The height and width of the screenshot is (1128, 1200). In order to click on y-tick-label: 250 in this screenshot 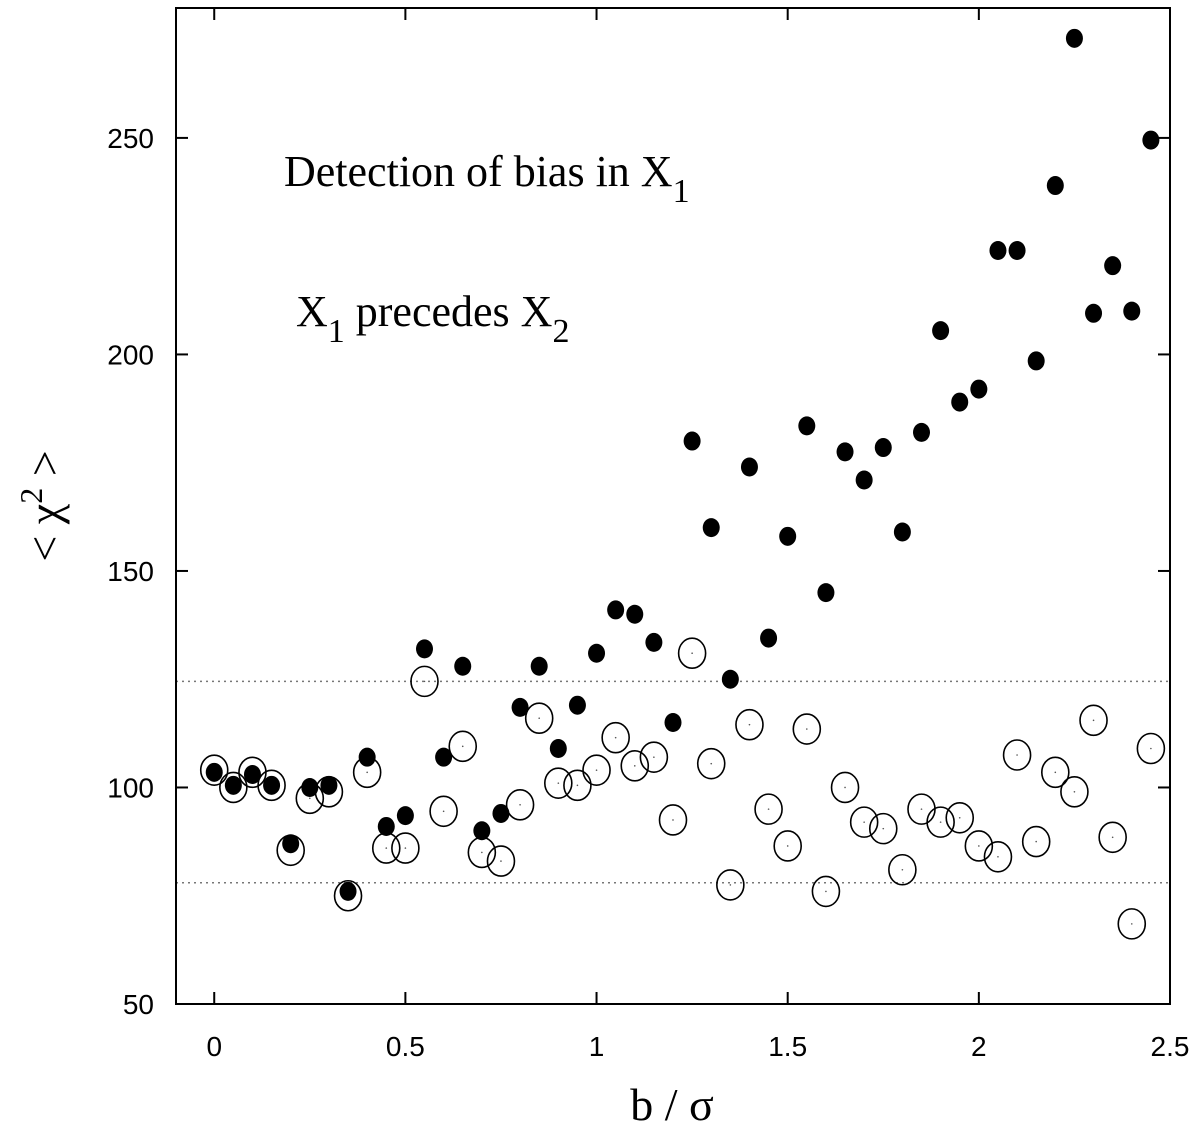, I will do `click(130, 138)`.